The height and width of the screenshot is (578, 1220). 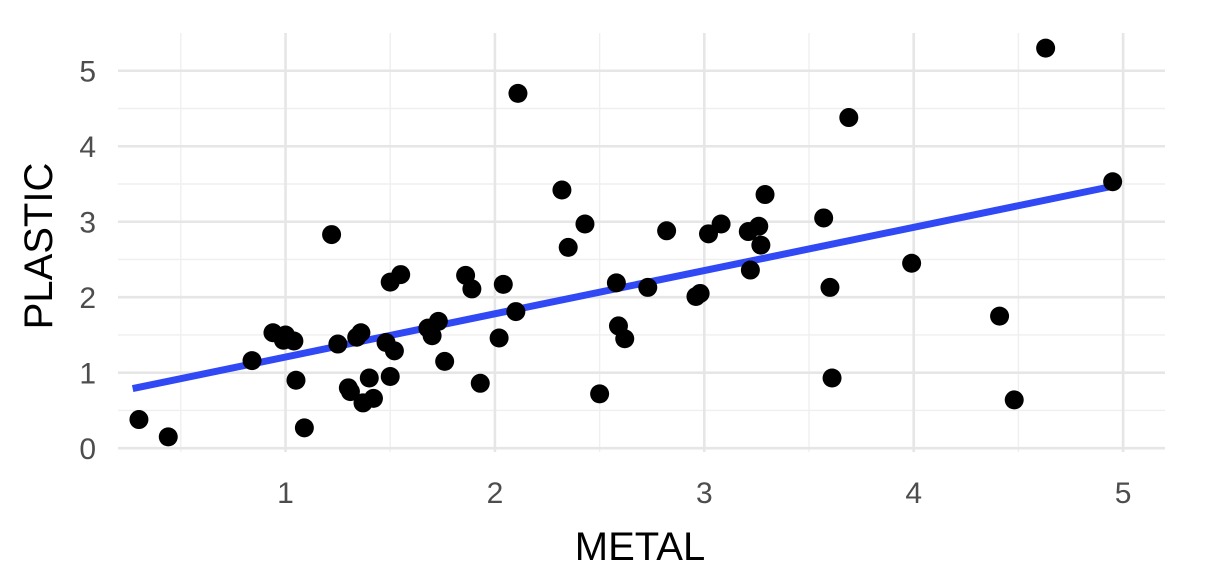 What do you see at coordinates (640, 547) in the screenshot?
I see `x-axis-title: METAL` at bounding box center [640, 547].